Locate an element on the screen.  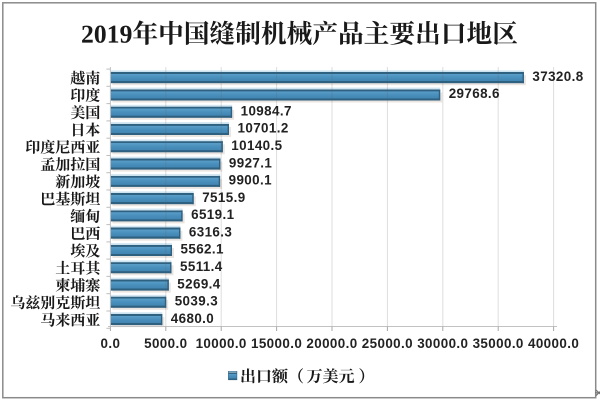
svg-text: 35000.0 is located at coordinates (498, 343).